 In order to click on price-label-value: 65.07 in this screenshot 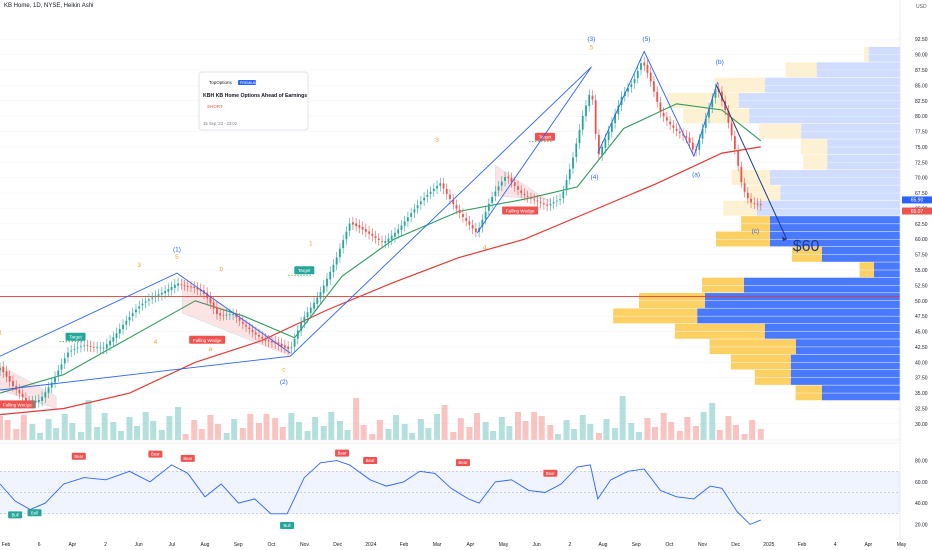, I will do `click(917, 212)`.